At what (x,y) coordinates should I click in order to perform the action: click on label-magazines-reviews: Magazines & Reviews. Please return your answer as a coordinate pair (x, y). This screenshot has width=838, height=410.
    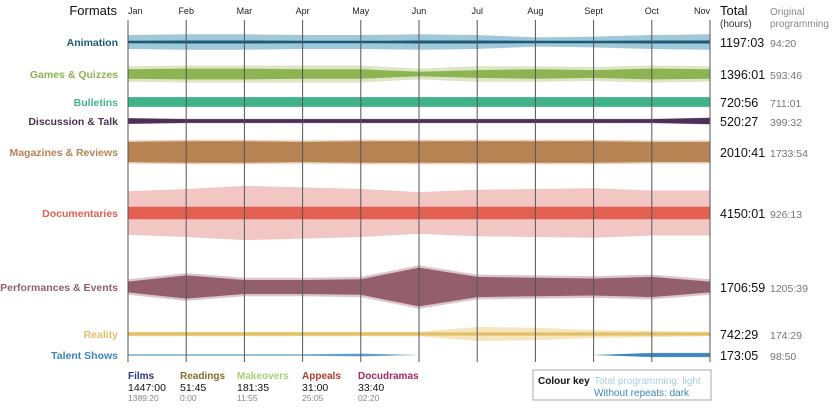
    Looking at the image, I should click on (63, 153).